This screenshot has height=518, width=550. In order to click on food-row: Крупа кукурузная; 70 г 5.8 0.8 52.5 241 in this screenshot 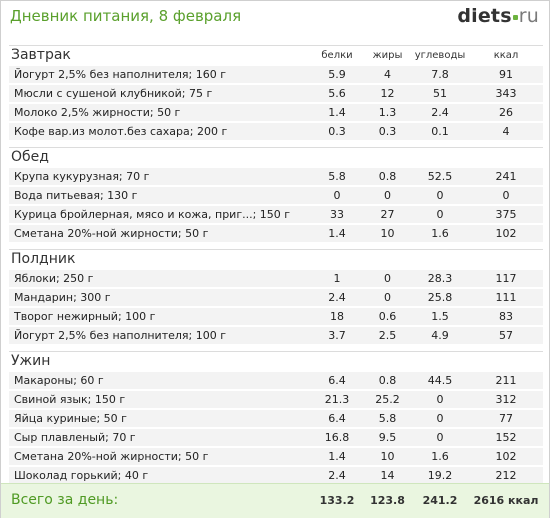, I will do `click(276, 176)`.